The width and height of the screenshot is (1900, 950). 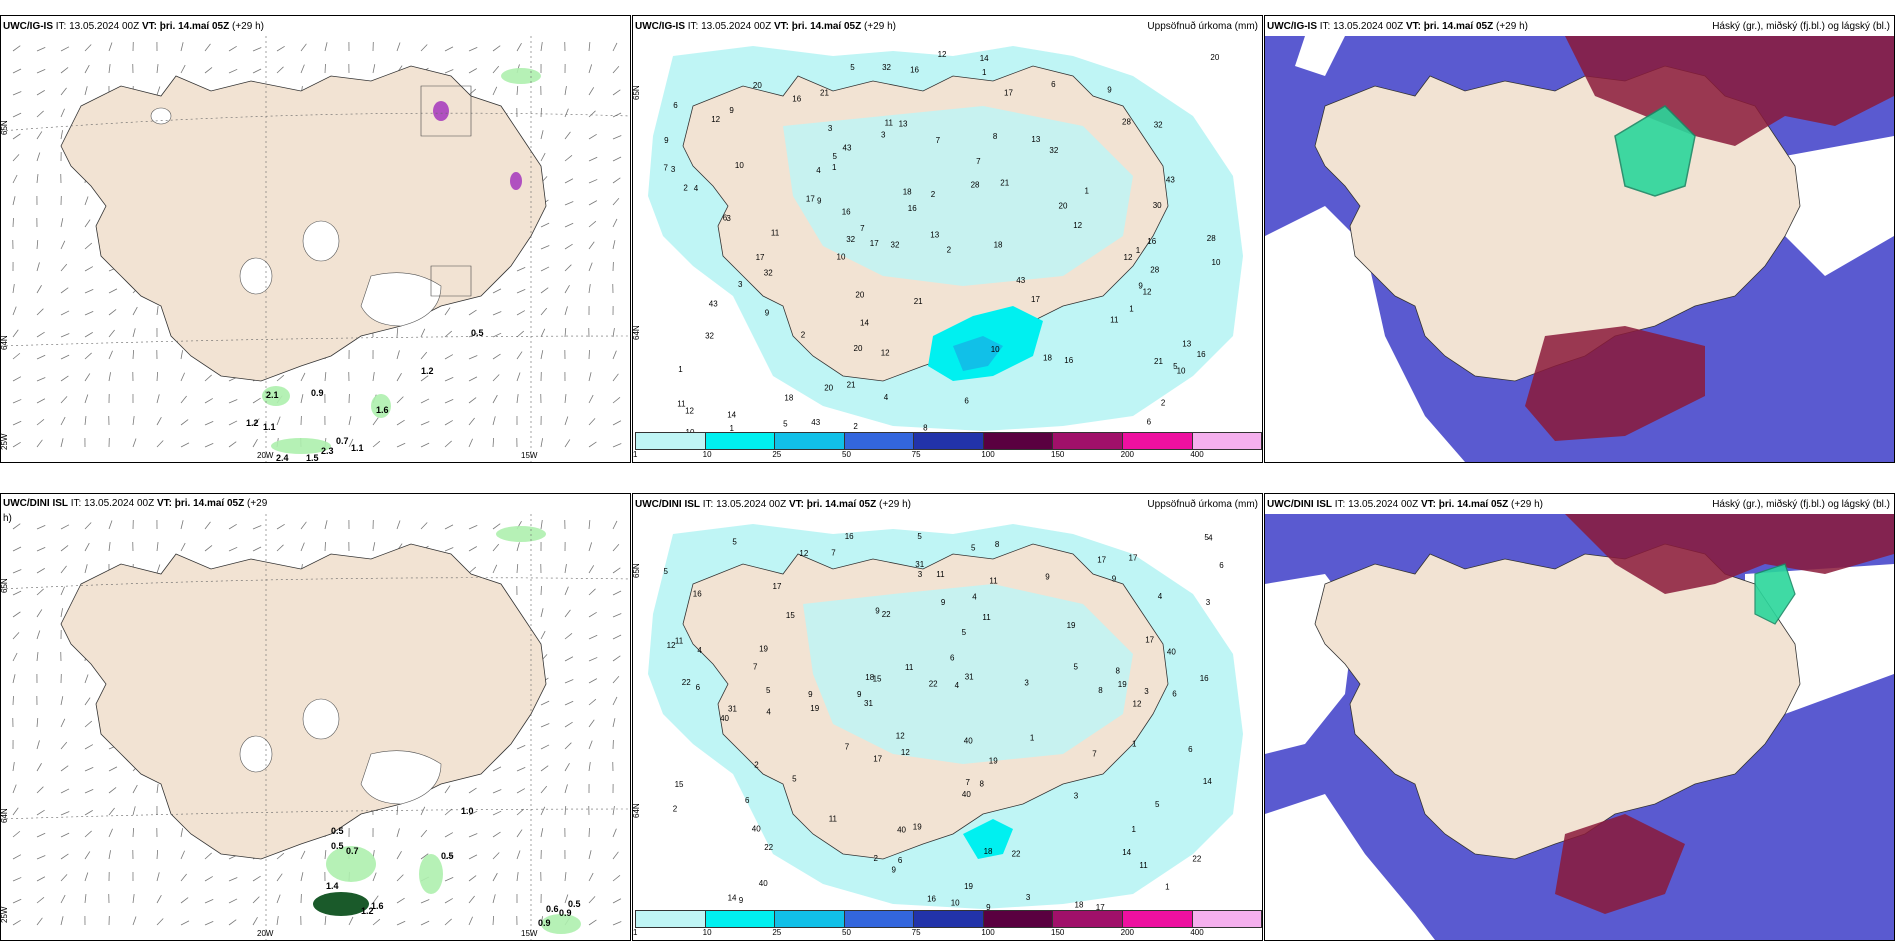 I want to click on precip-value: 5, so click(x=794, y=779).